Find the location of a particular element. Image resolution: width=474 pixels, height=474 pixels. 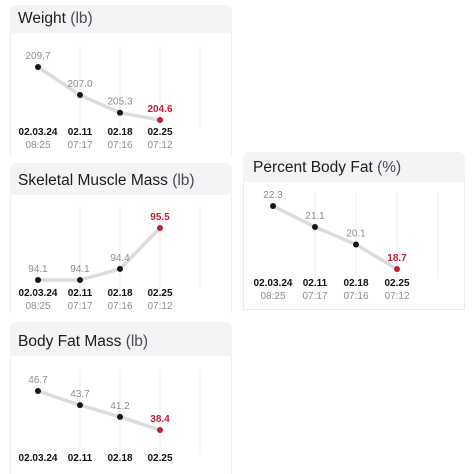

body-fat-mass-unit: (lb) is located at coordinates (137, 341).